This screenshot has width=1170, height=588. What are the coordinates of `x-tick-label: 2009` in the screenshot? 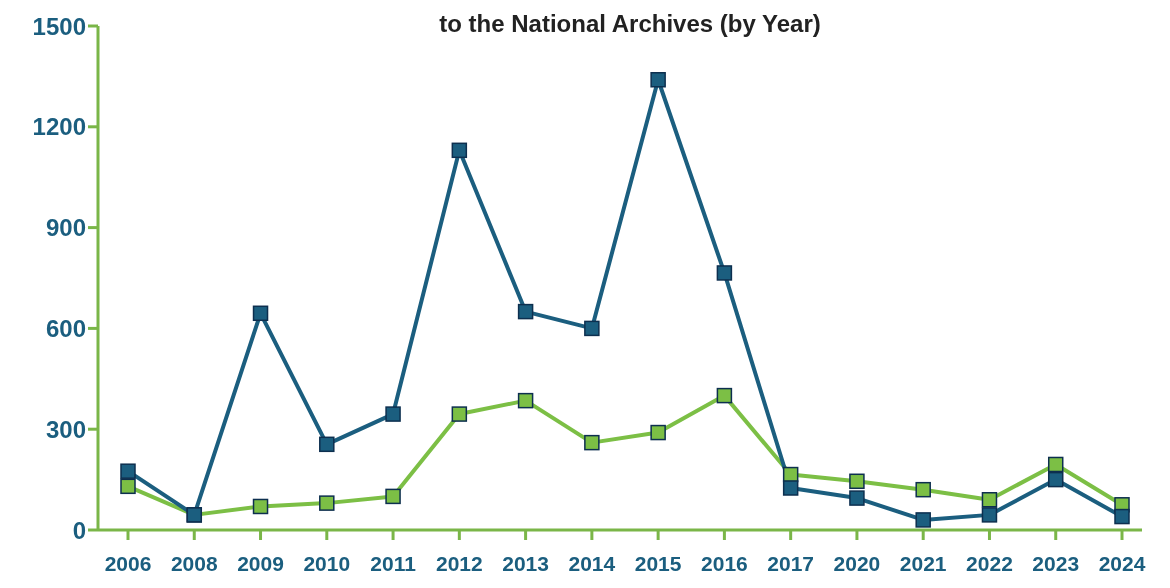 It's located at (260, 563).